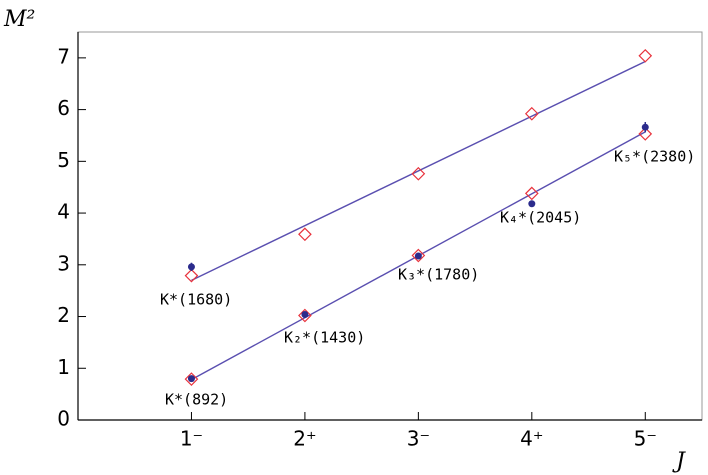 This screenshot has width=708, height=475. I want to click on x-axis-label: J, so click(679, 461).